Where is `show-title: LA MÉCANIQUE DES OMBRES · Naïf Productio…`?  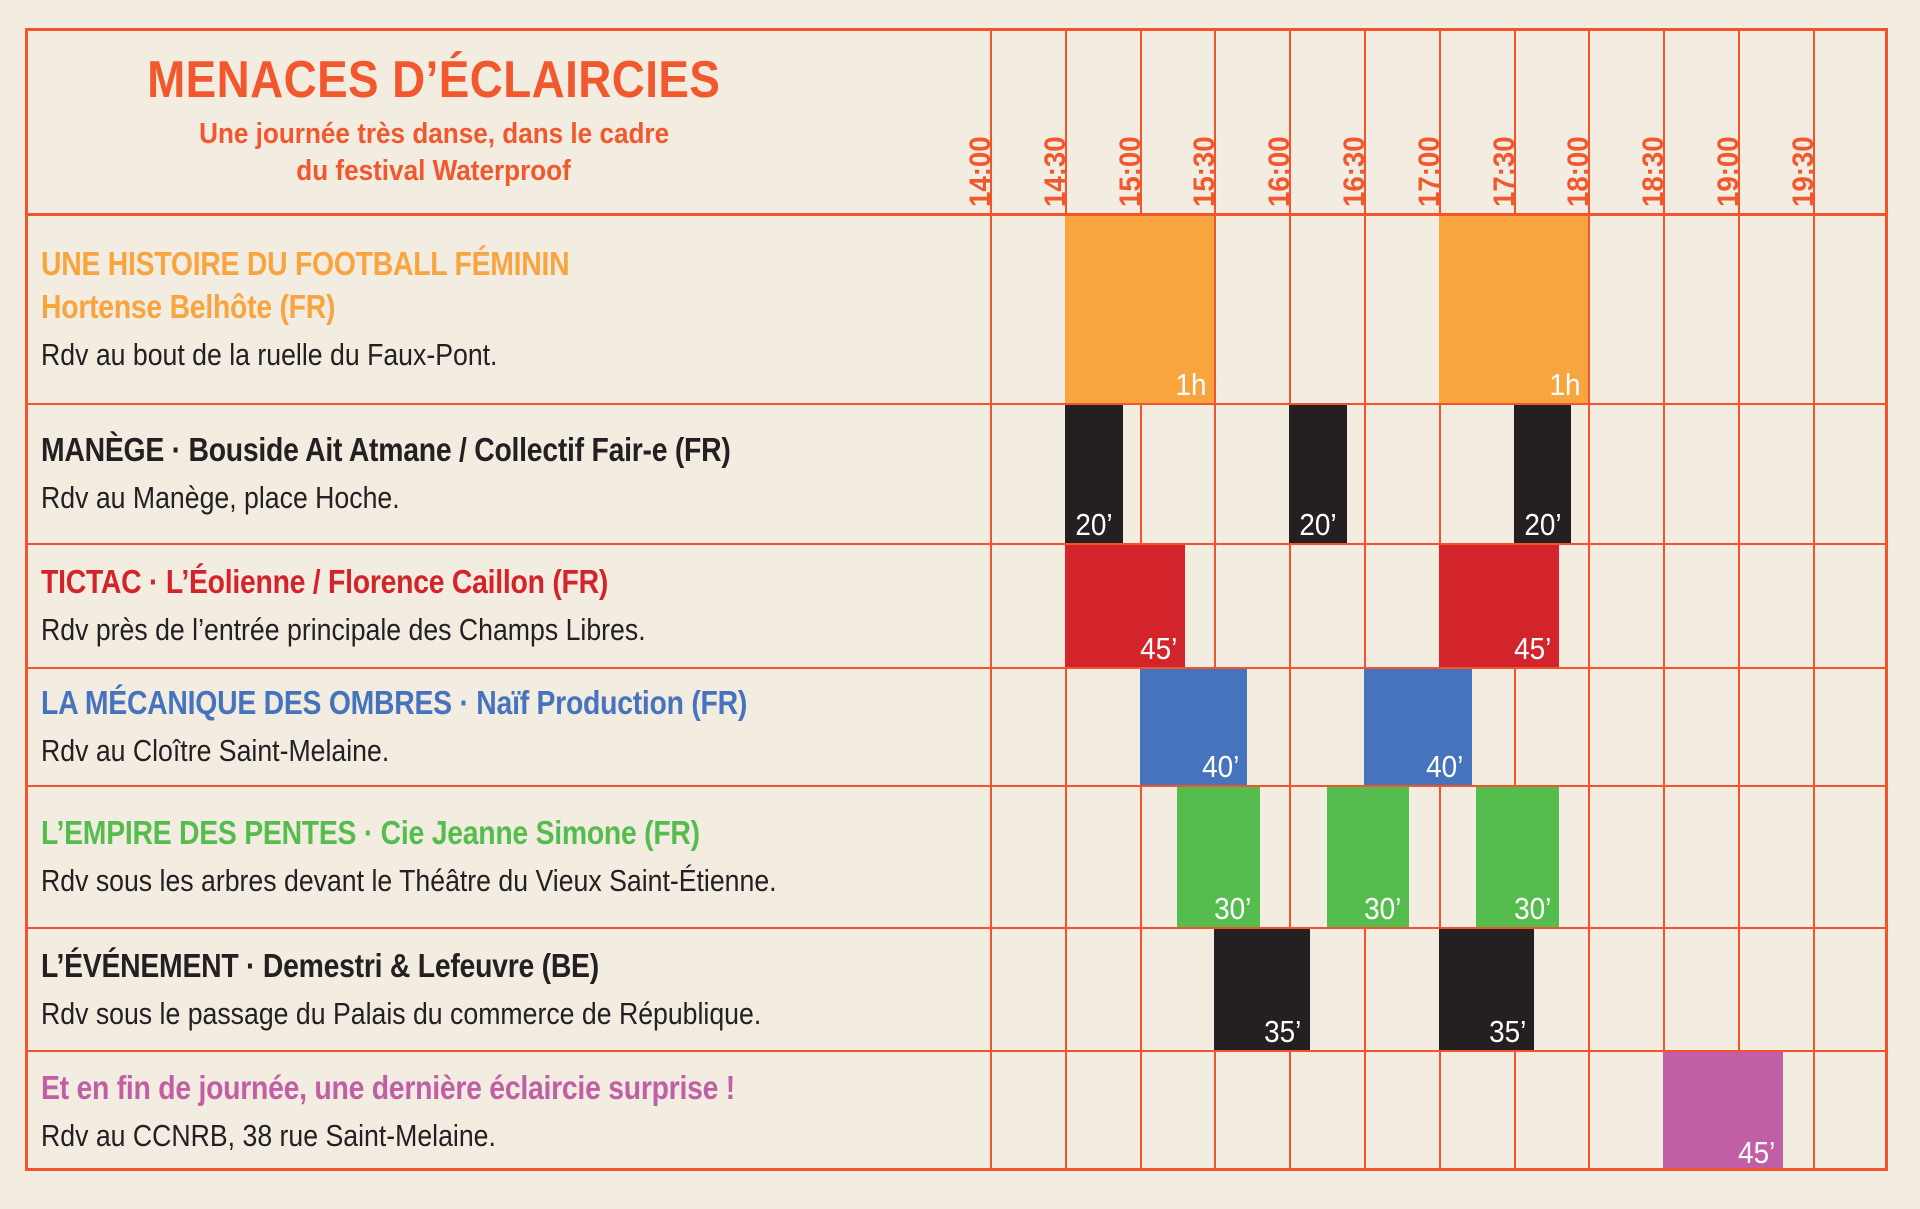
show-title: LA MÉCANIQUE DES OMBRES · Naïf Productio… is located at coordinates (394, 703).